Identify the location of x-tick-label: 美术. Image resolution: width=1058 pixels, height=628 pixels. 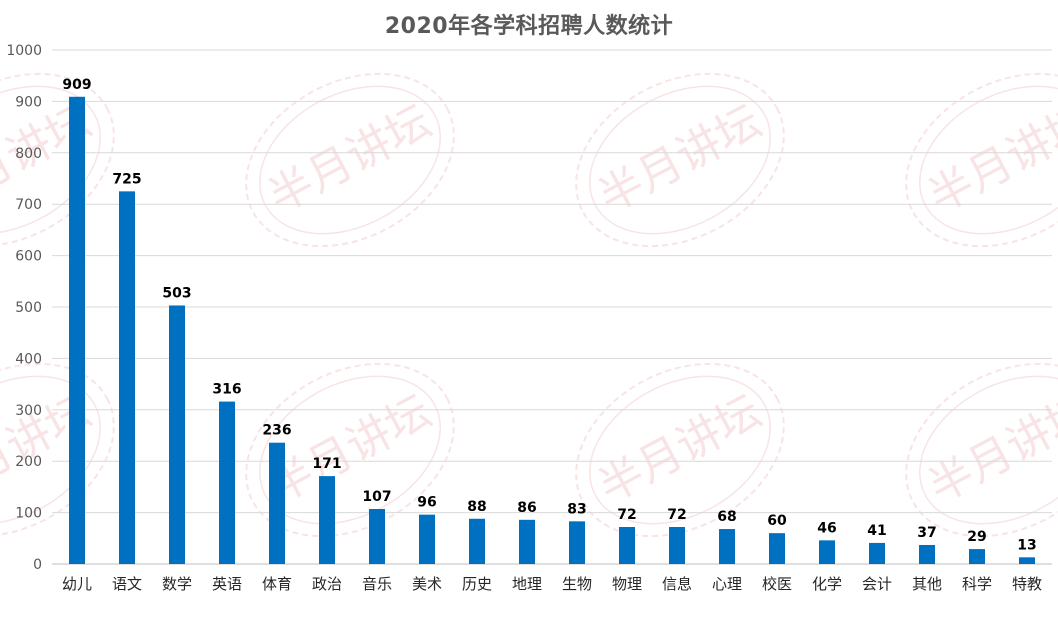
(427, 584).